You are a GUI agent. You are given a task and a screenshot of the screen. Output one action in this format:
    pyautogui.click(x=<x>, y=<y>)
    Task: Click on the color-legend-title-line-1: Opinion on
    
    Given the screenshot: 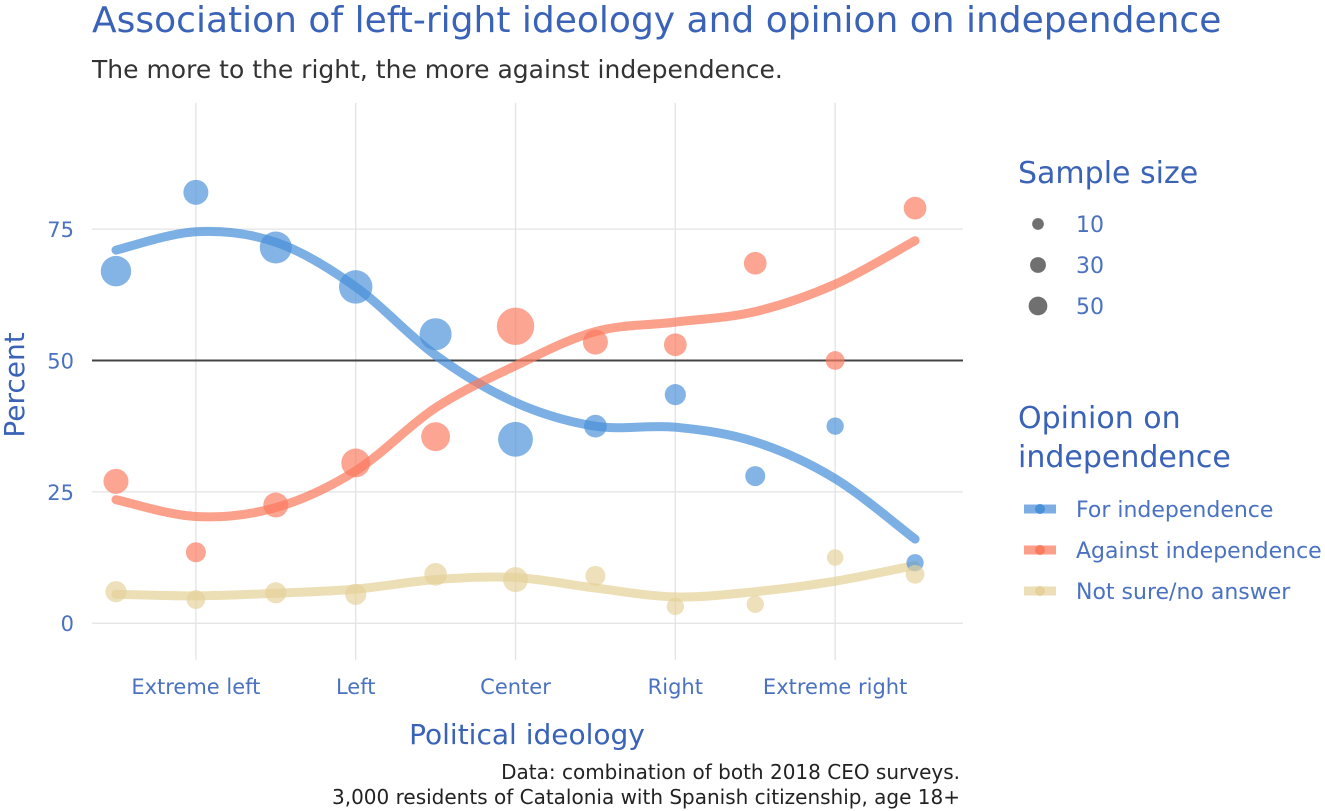 What is the action you would take?
    pyautogui.click(x=1099, y=418)
    